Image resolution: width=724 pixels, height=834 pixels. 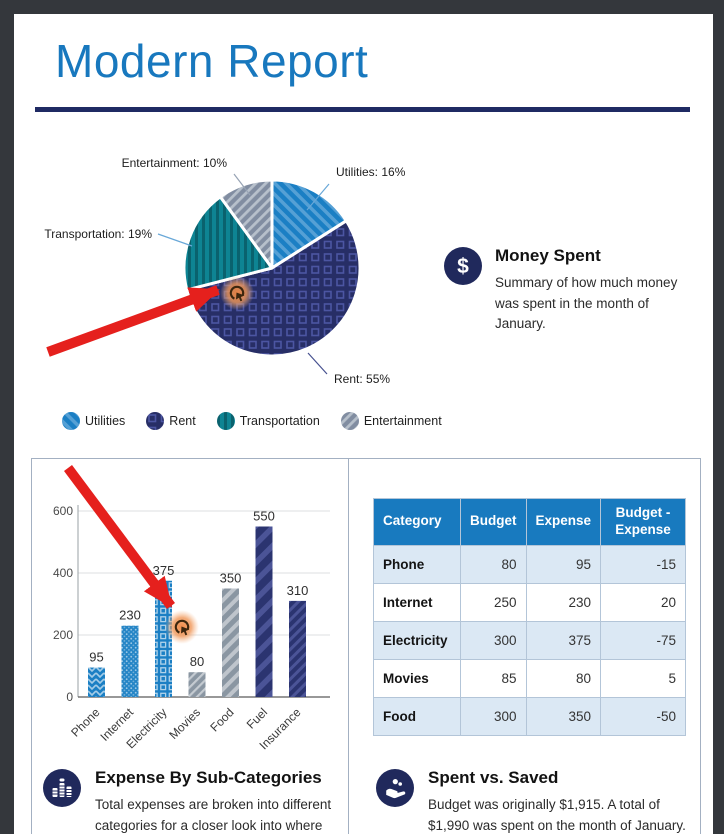 What do you see at coordinates (264, 516) in the screenshot?
I see `bar-value-label: 550` at bounding box center [264, 516].